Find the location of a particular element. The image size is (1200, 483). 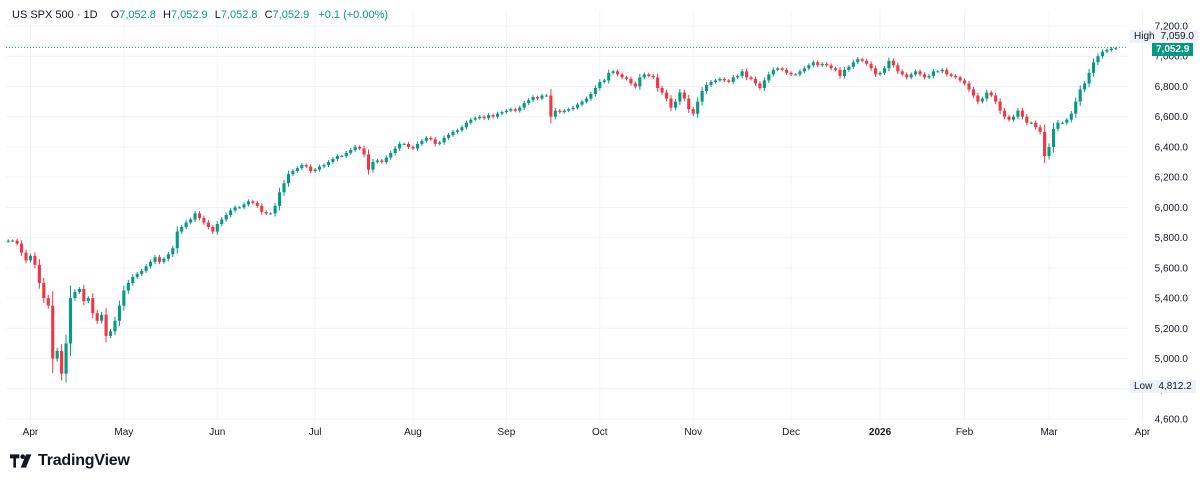

tradingview-brand: TradingView is located at coordinates (70, 461).